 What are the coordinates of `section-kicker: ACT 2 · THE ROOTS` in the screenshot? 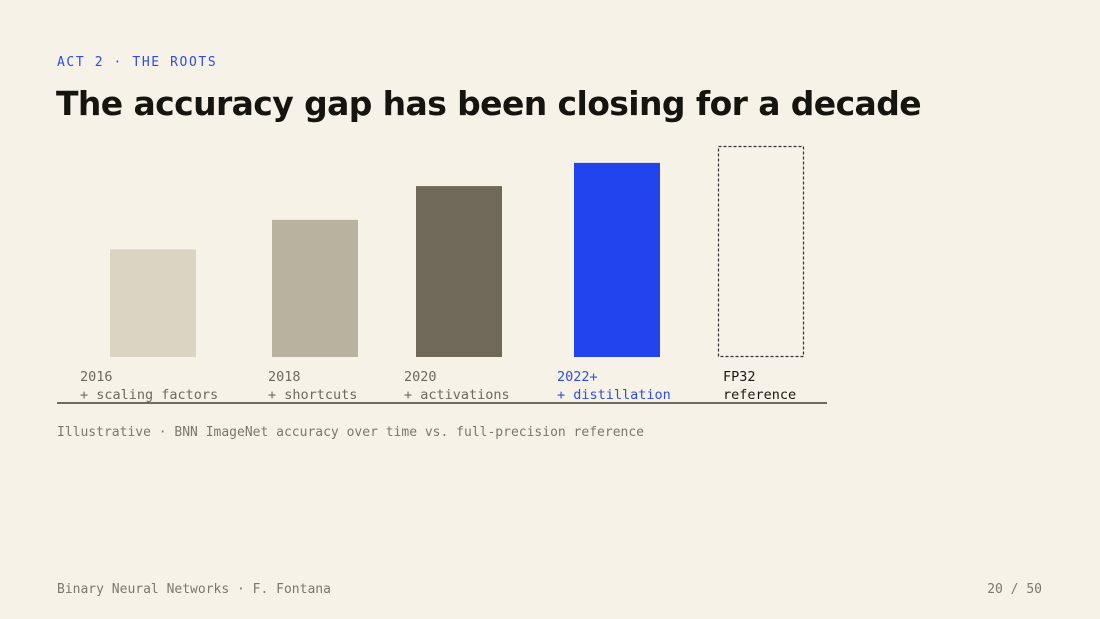 It's located at (137, 62).